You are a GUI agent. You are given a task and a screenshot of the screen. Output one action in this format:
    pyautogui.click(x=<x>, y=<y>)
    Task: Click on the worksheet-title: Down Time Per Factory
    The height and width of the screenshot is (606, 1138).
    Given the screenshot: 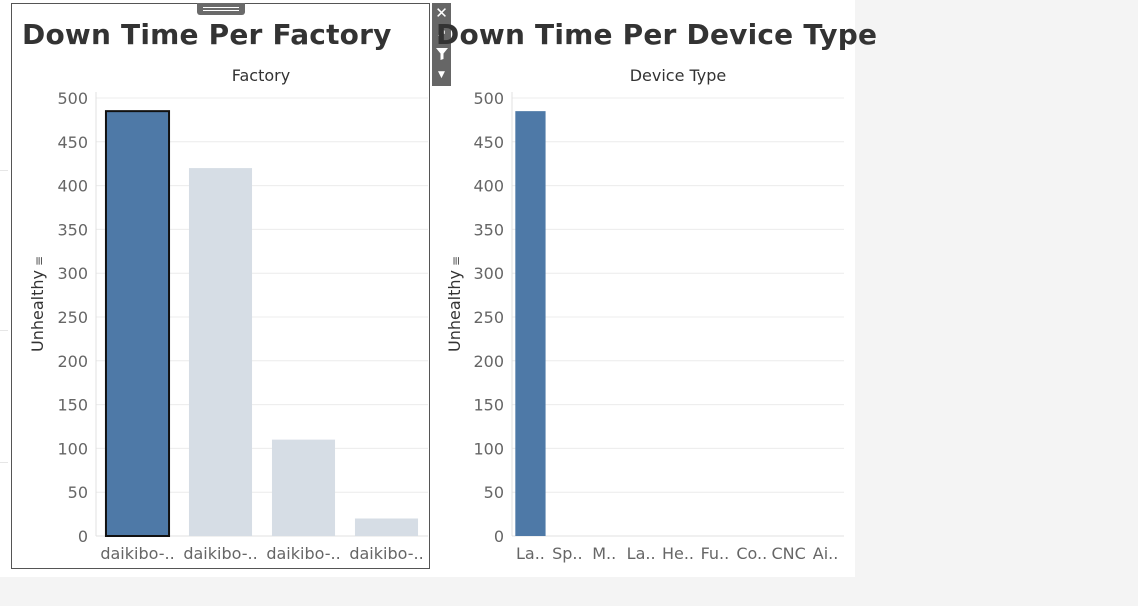 What is the action you would take?
    pyautogui.click(x=207, y=34)
    